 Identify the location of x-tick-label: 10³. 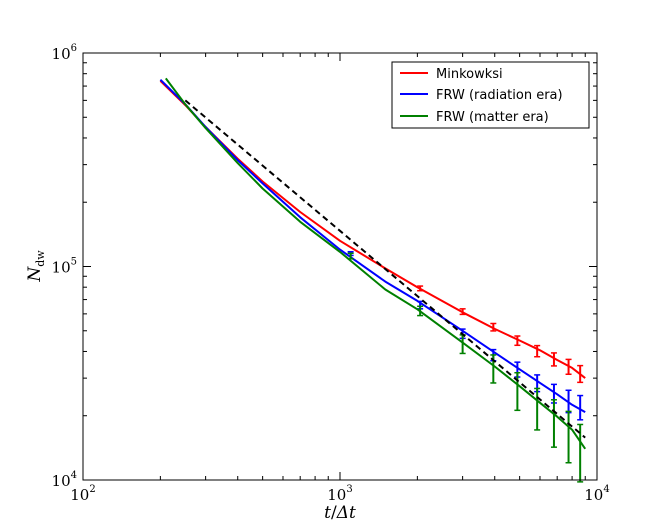
(339, 494).